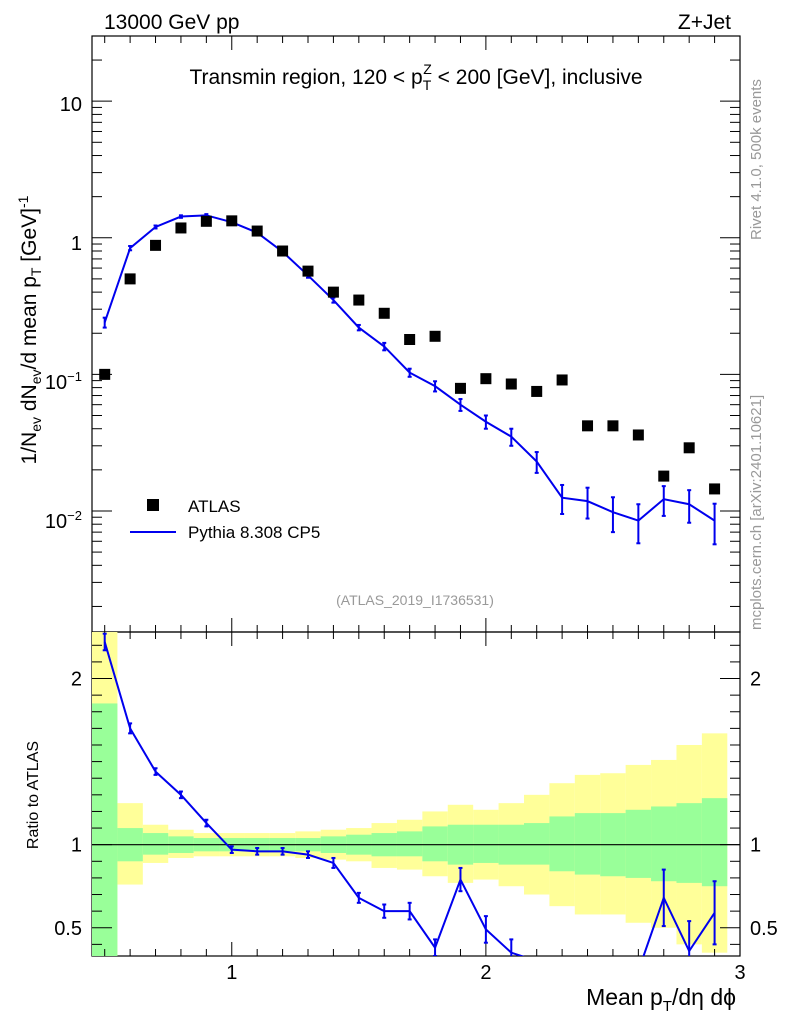 The image size is (786, 1024). Describe the element at coordinates (214, 506) in the screenshot. I see `legend-atlas-label: ATLAS` at that location.